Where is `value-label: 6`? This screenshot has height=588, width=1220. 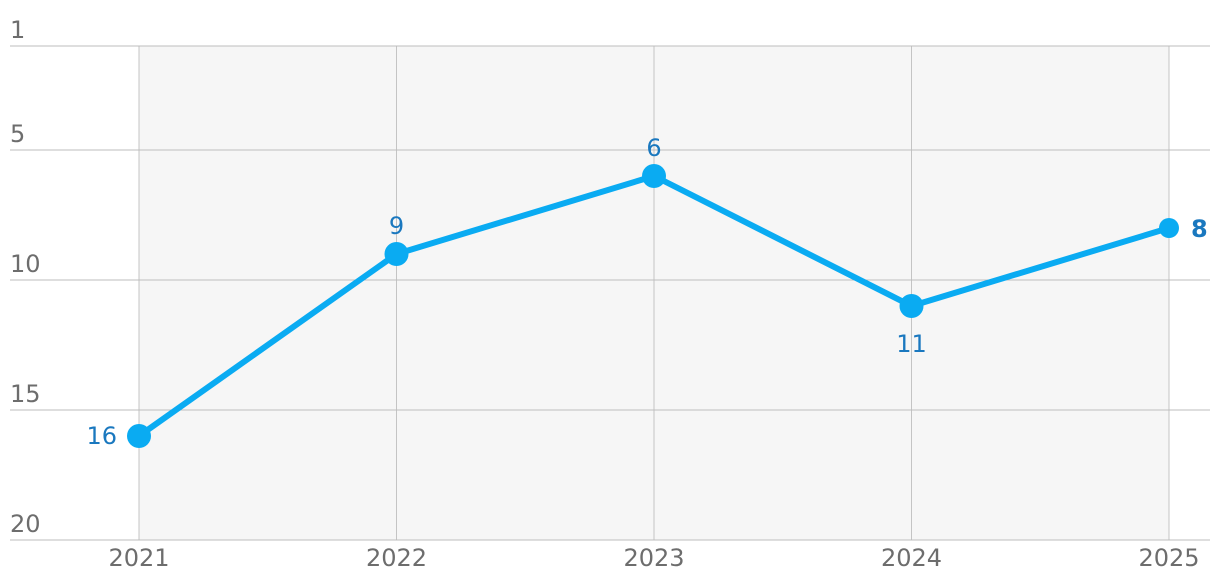
value-label: 6 is located at coordinates (653, 148).